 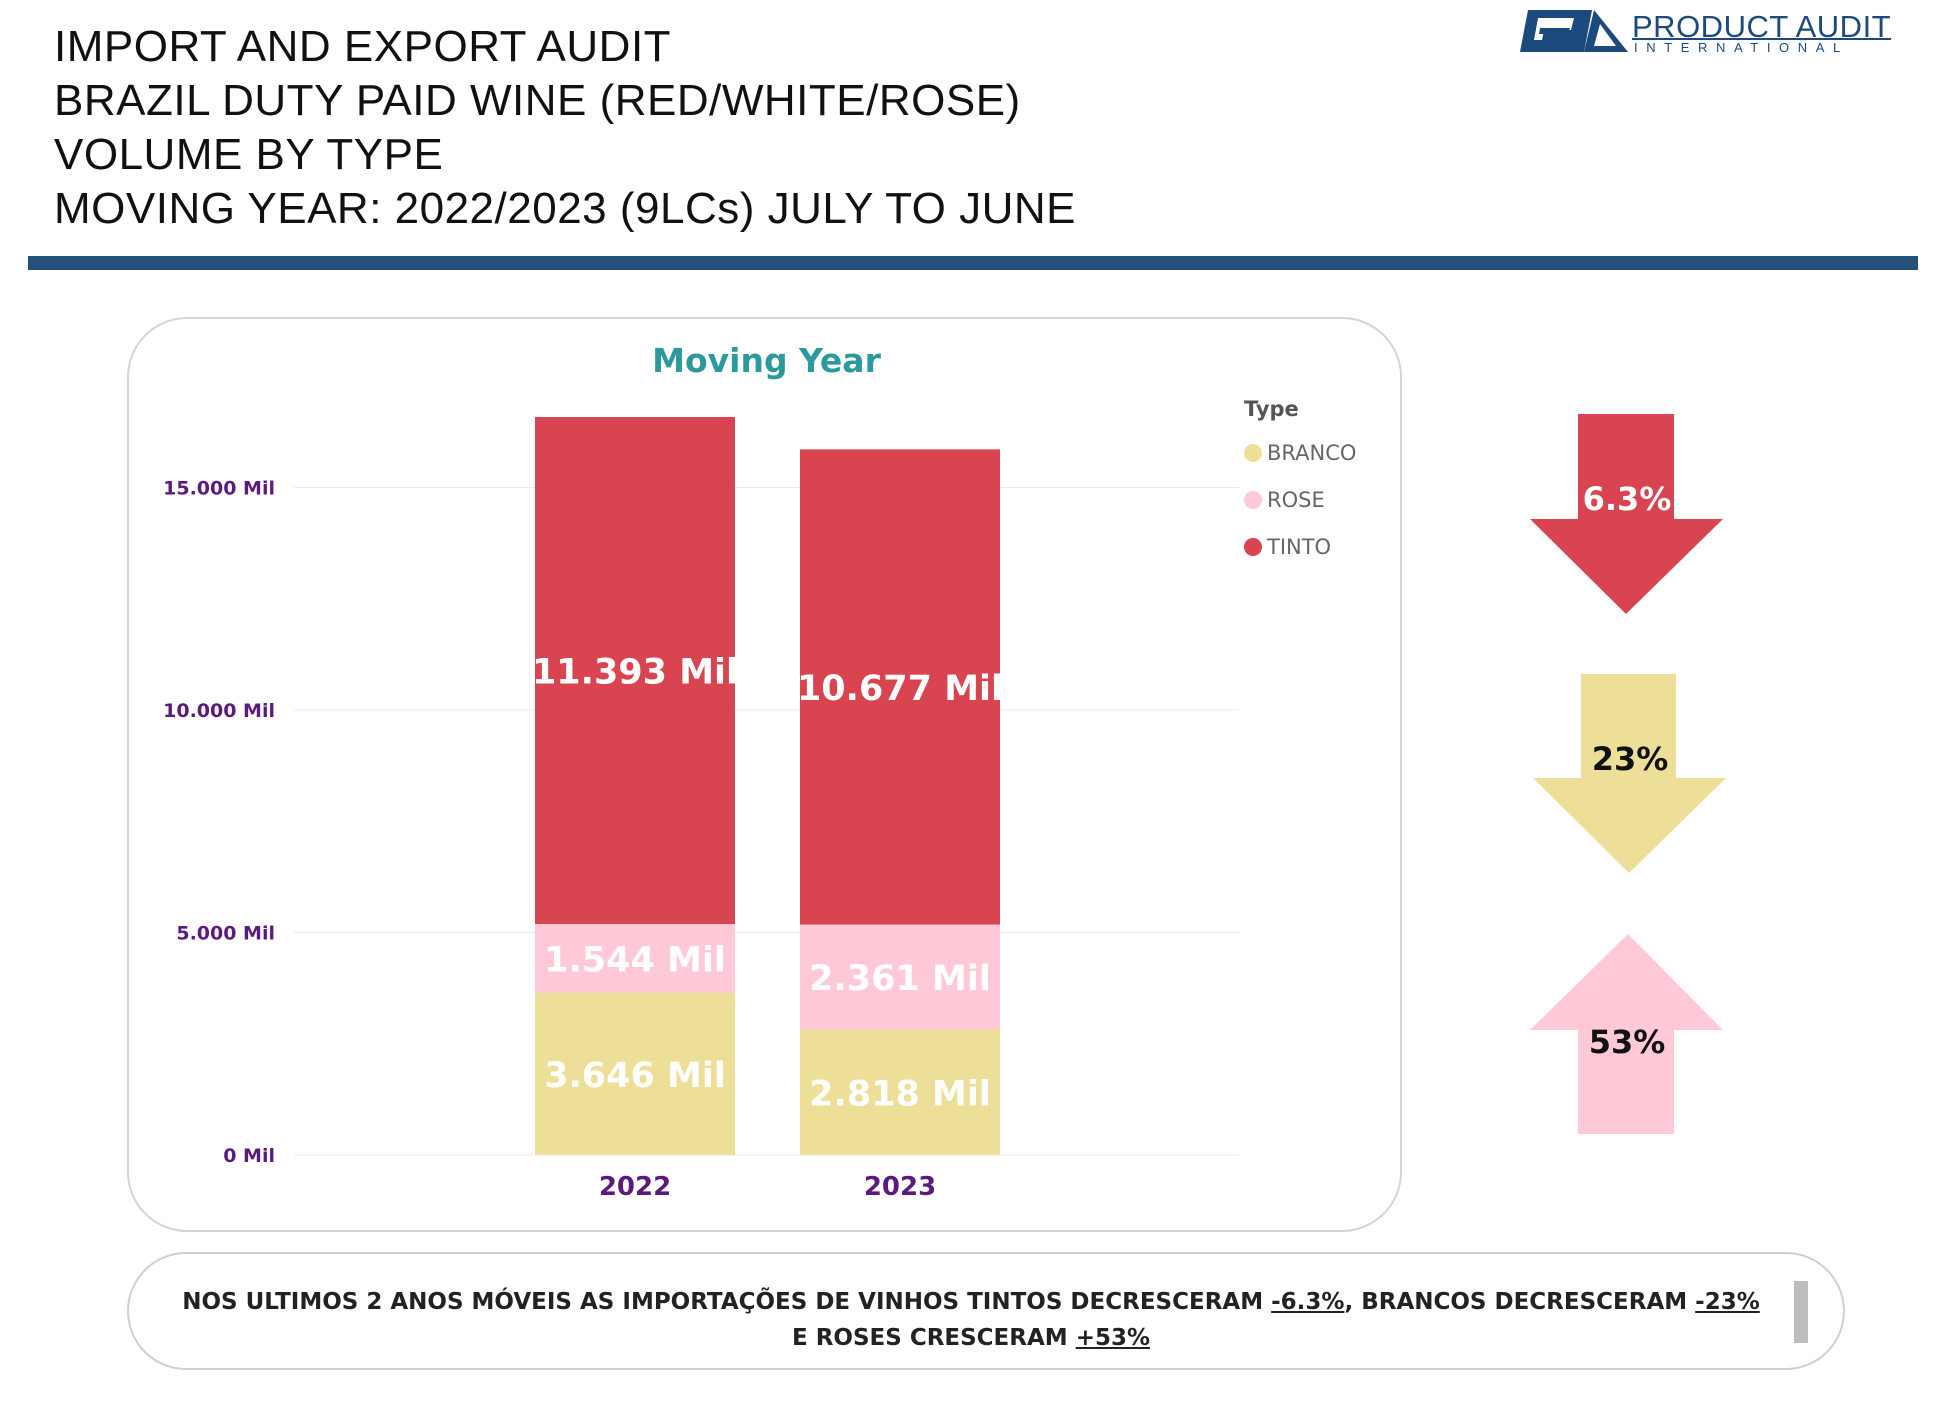 I want to click on y-tick-label: 5.000 Mil, so click(x=225, y=933).